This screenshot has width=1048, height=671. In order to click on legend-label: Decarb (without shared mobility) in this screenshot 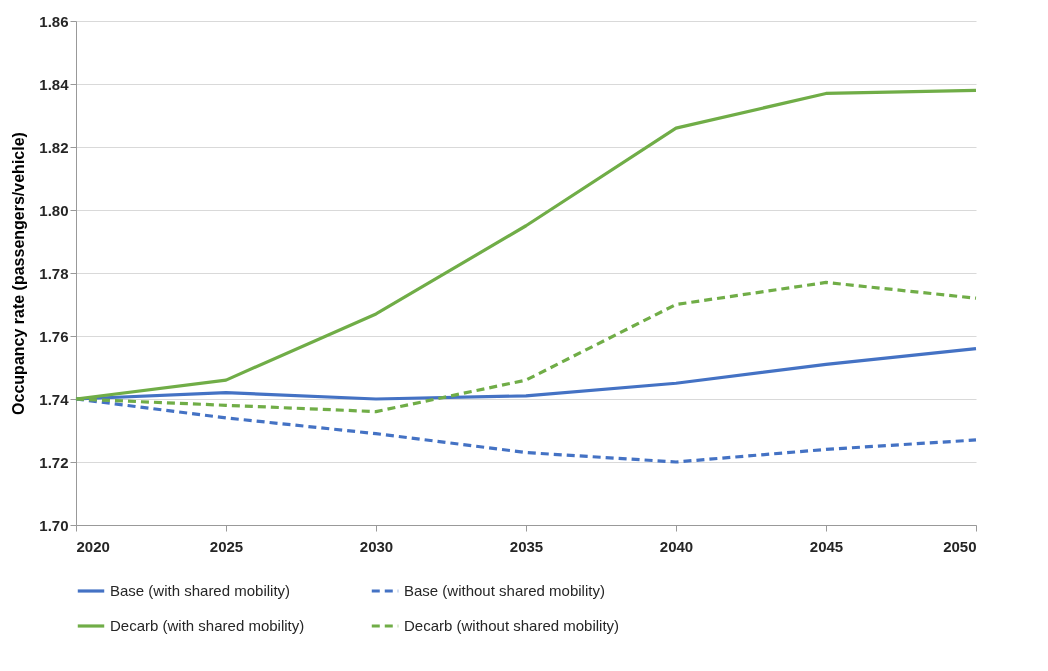, I will do `click(512, 625)`.